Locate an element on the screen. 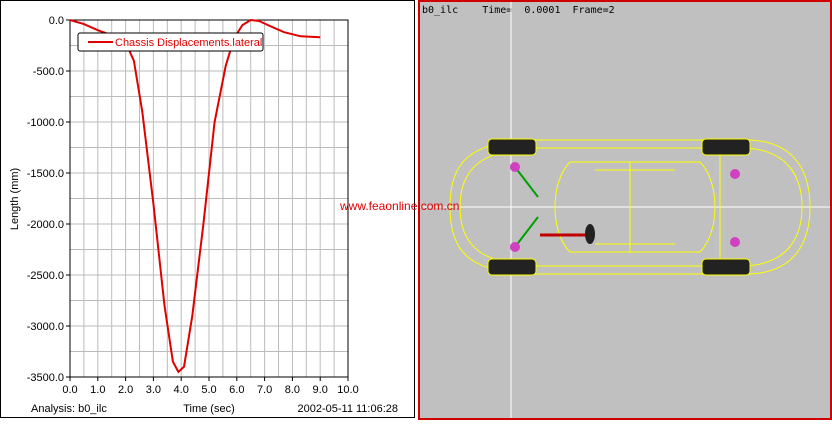 This screenshot has height=424, width=832. legend: Chassis Displacements.lateral is located at coordinates (170, 42).